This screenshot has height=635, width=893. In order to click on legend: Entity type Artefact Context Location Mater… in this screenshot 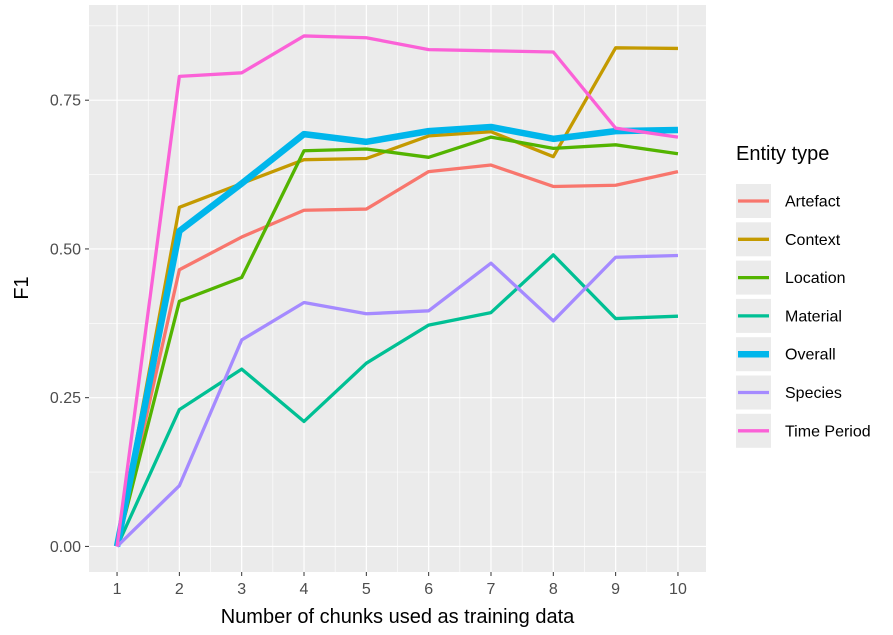, I will do `click(803, 295)`.